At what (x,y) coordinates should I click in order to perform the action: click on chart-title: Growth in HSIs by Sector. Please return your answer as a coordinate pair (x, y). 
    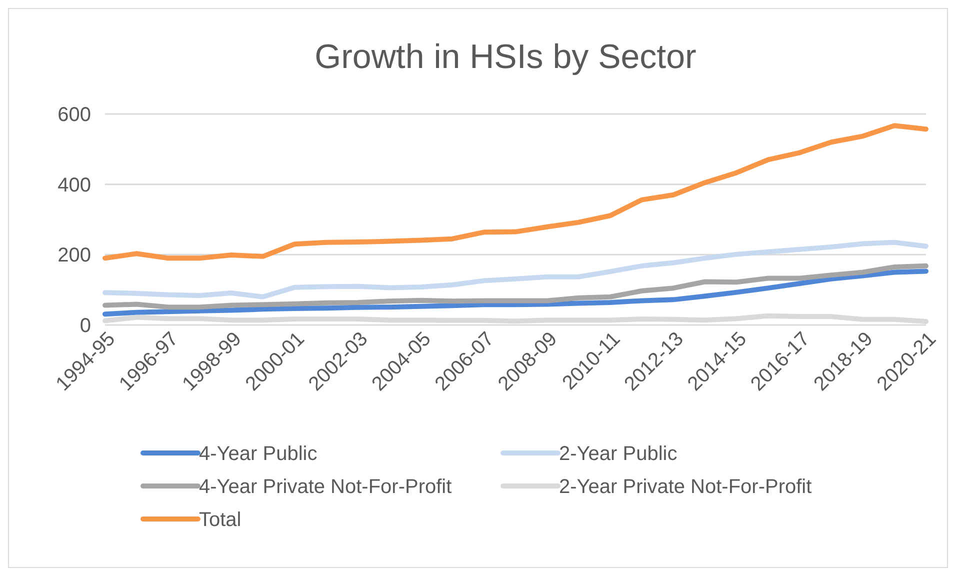
    Looking at the image, I should click on (505, 57).